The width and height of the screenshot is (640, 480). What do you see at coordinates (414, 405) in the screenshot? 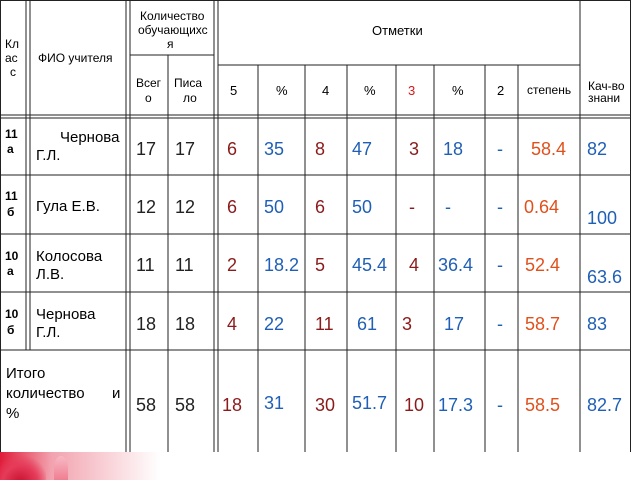
I see `total-n3: 10` at bounding box center [414, 405].